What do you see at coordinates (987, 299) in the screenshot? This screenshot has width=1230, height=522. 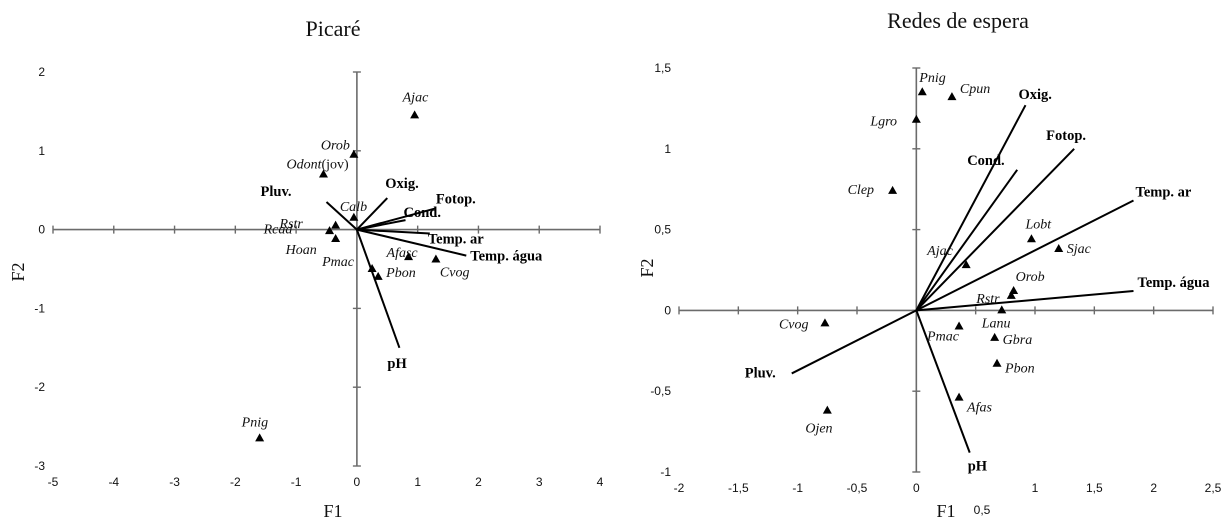 I see `point-label-rstr: Rstr` at bounding box center [987, 299].